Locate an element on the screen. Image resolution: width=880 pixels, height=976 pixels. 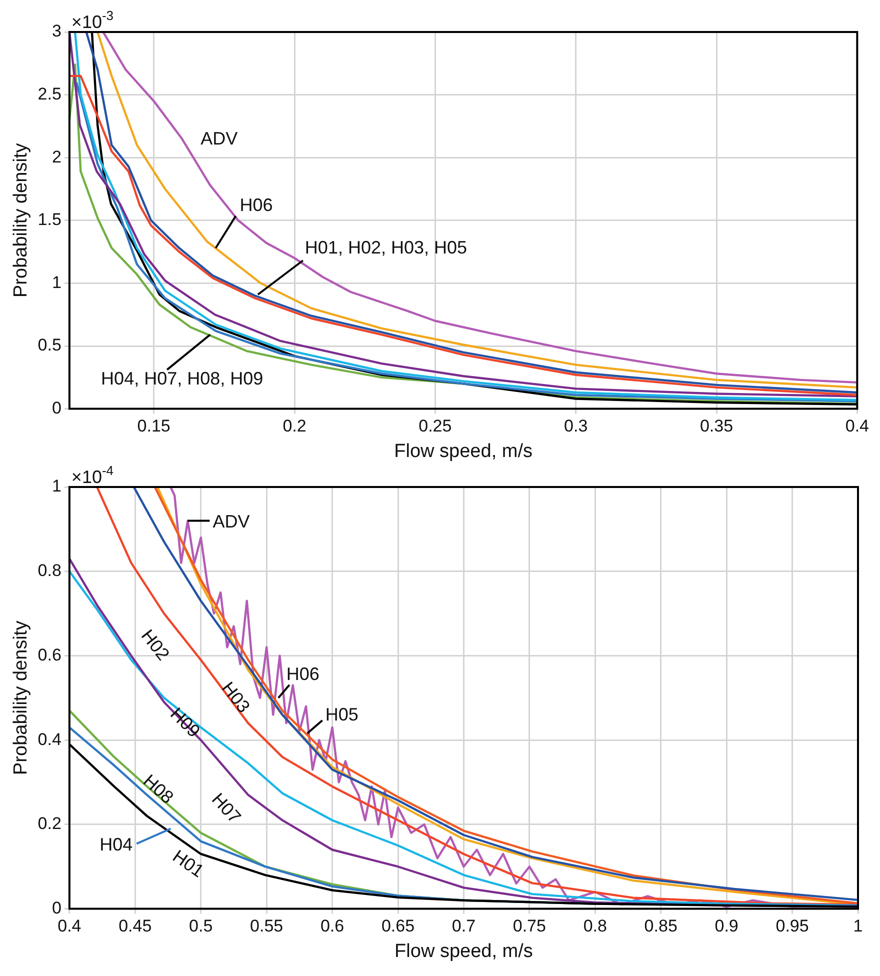
x-tick-label: 0.9 is located at coordinates (726, 926).